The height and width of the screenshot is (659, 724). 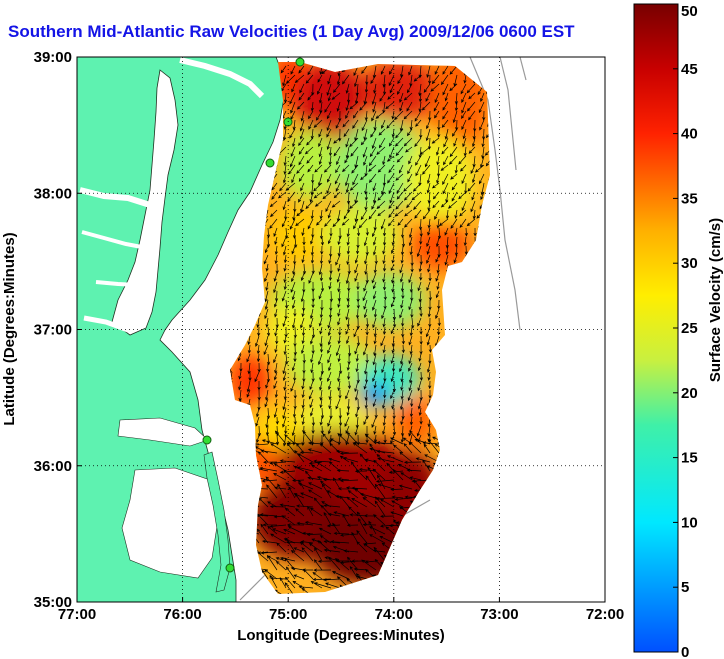 What do you see at coordinates (53, 602) in the screenshot?
I see `y-tick-label: 35:00` at bounding box center [53, 602].